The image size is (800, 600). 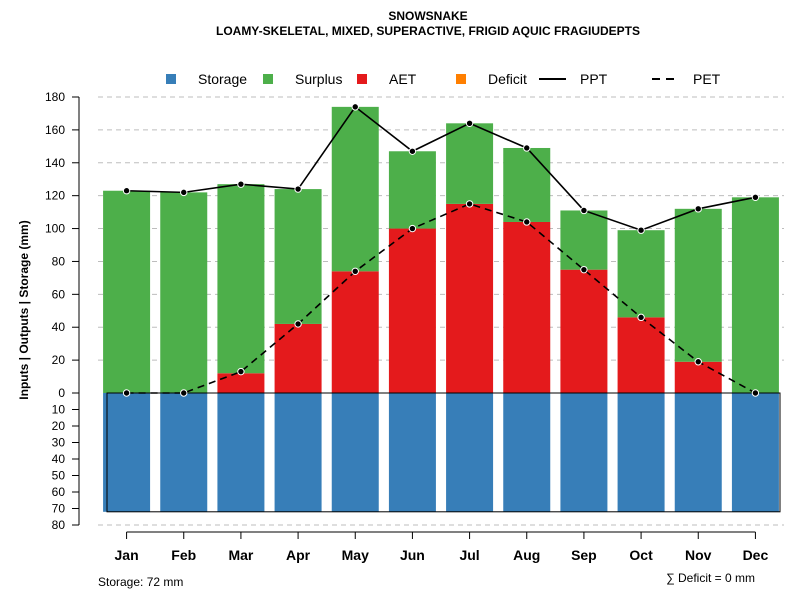 What do you see at coordinates (355, 555) in the screenshot?
I see `x-tick-label: May` at bounding box center [355, 555].